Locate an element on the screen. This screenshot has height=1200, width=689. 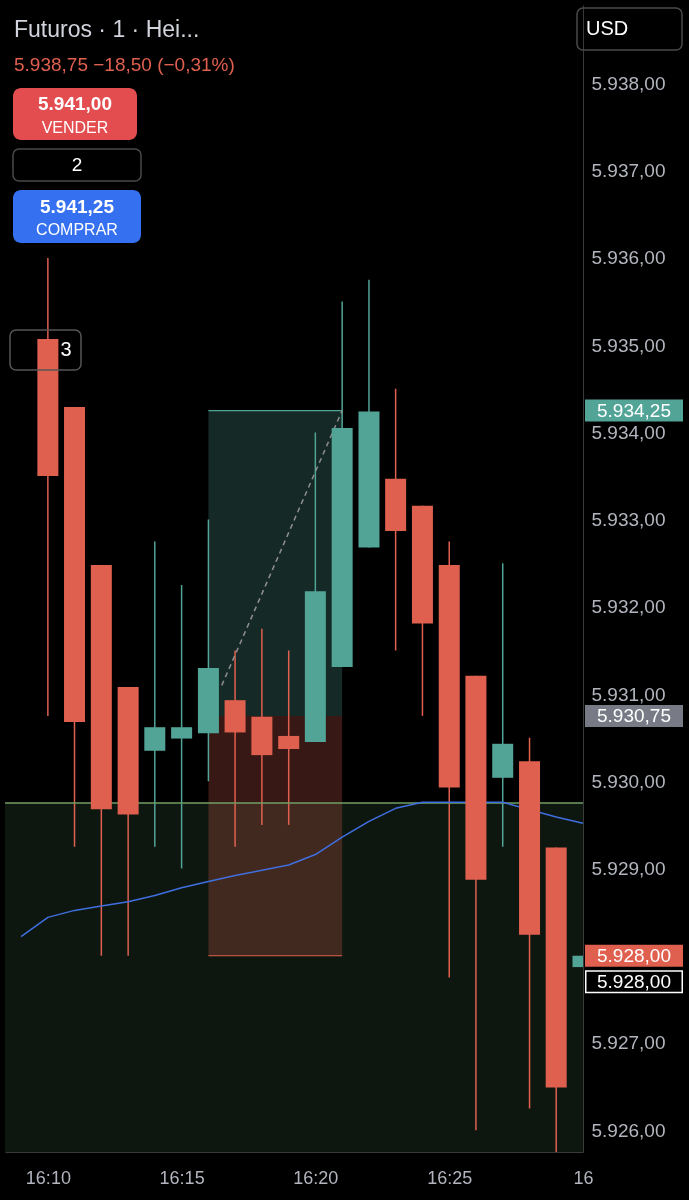
annotation: COMPRAR is located at coordinates (77, 229).